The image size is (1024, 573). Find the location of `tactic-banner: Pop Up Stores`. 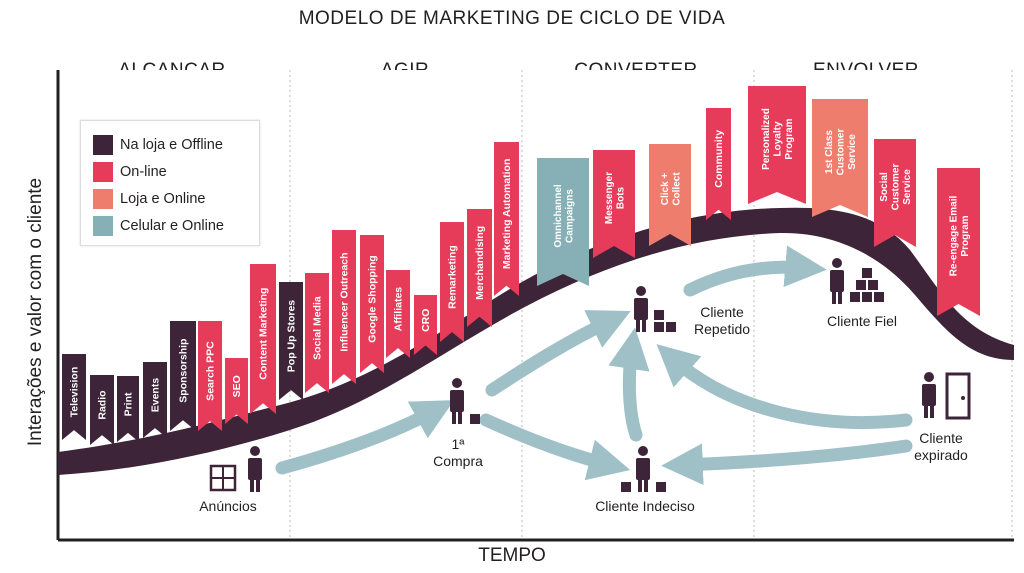

tactic-banner: Pop Up Stores is located at coordinates (291, 341).